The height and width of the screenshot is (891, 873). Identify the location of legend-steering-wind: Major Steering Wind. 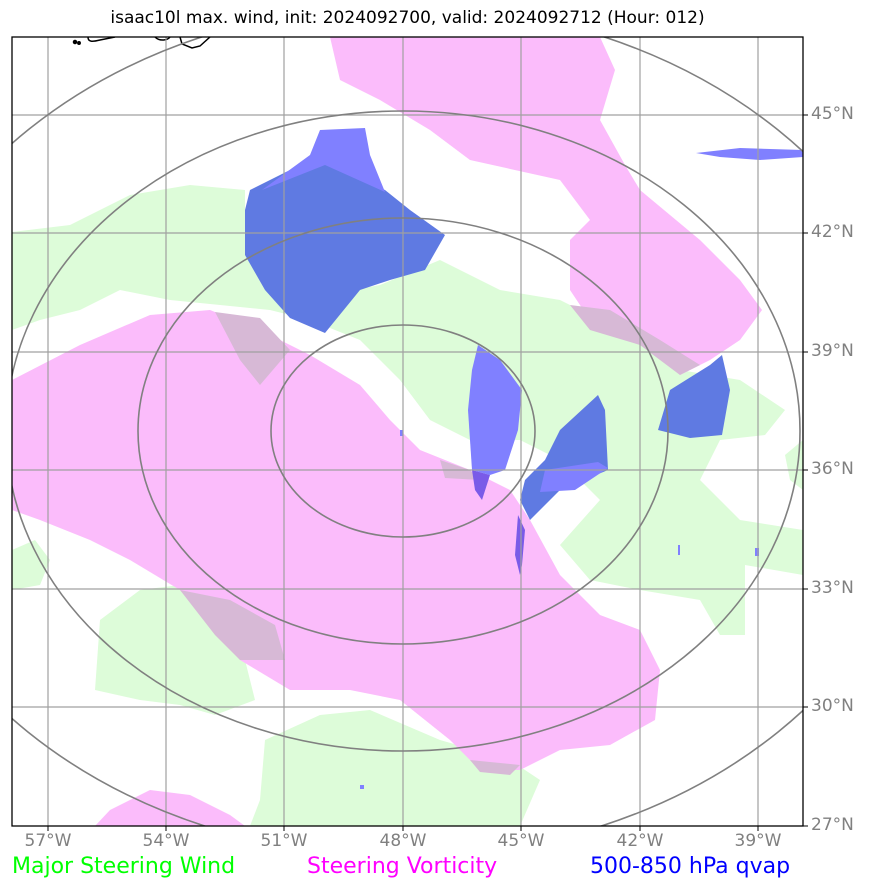
(124, 866).